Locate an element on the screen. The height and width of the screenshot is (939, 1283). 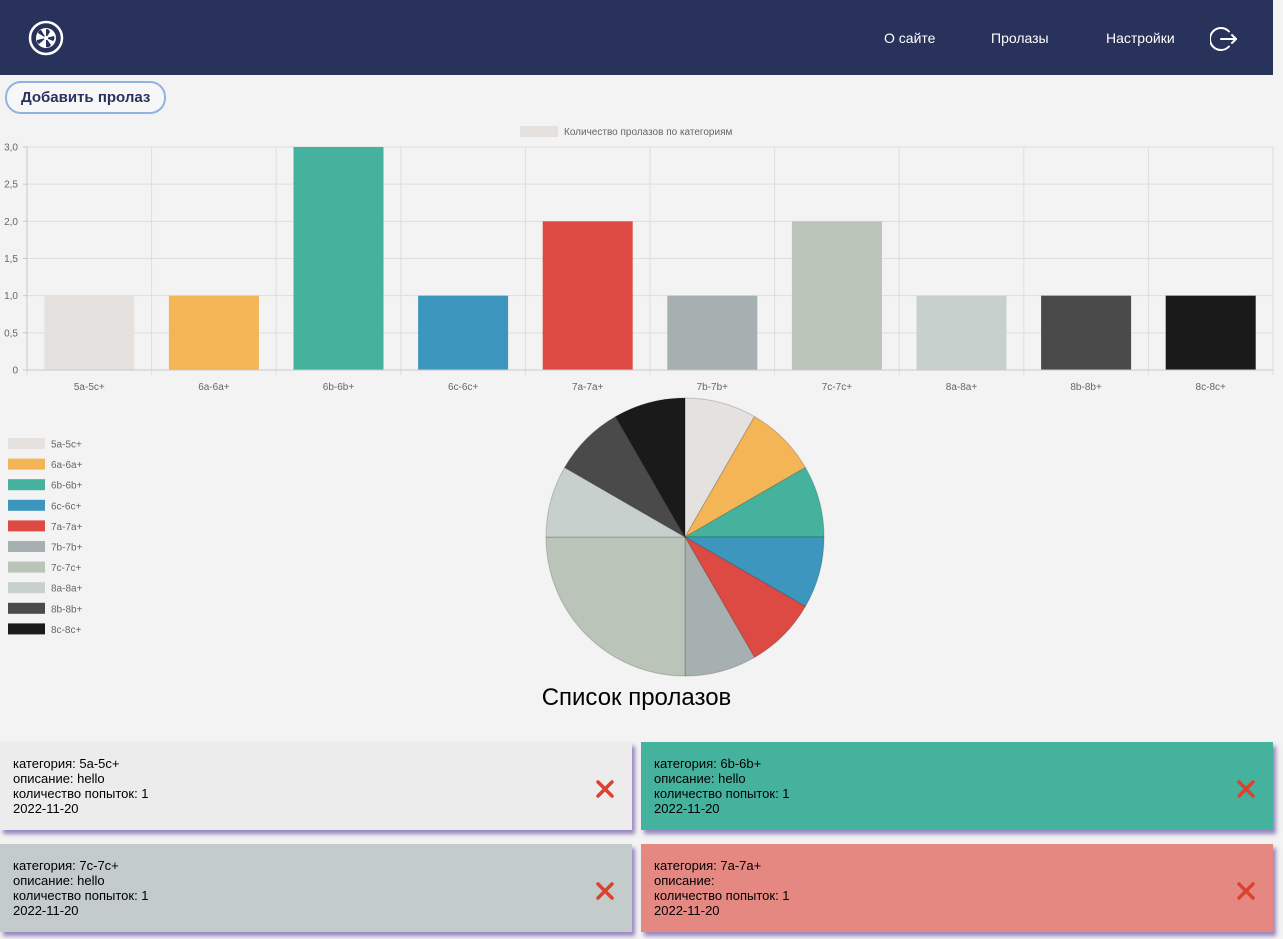
add-prolaz-button: Добавить пролаз is located at coordinates (86, 97).